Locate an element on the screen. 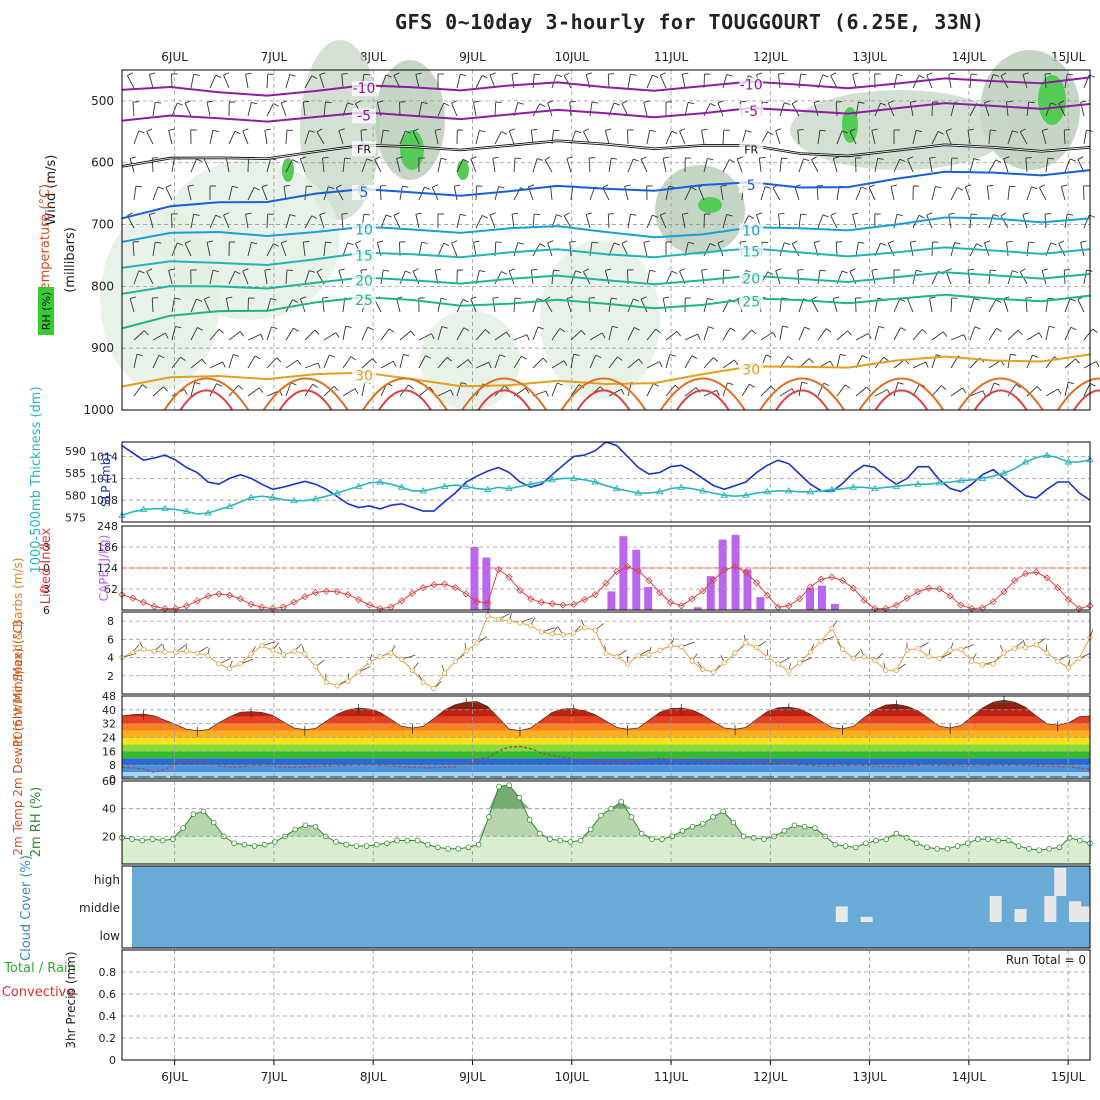  date-label-bottom: 10JUL is located at coordinates (572, 1077).